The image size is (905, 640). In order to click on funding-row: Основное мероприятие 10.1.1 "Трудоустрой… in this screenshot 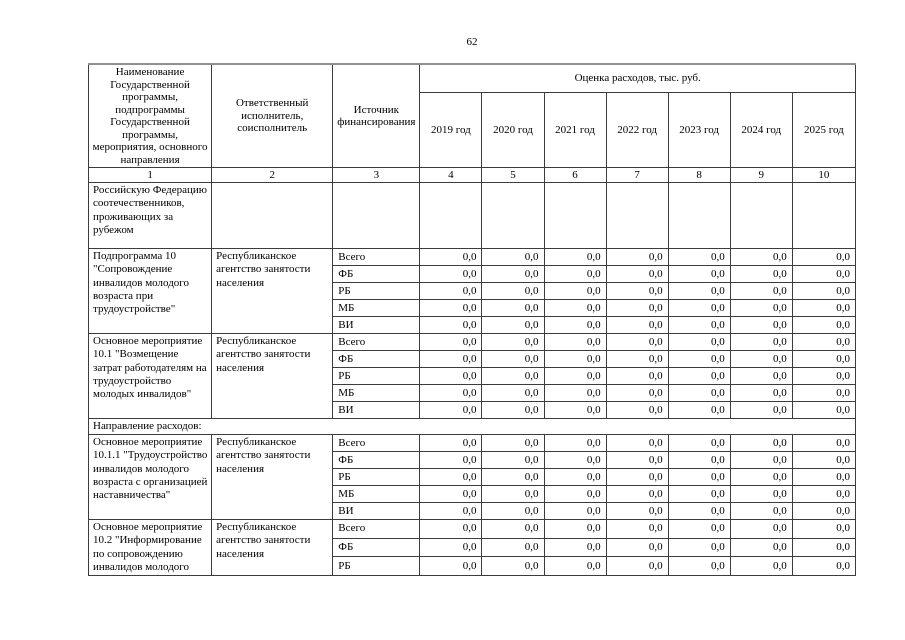, I will do `click(472, 477)`.